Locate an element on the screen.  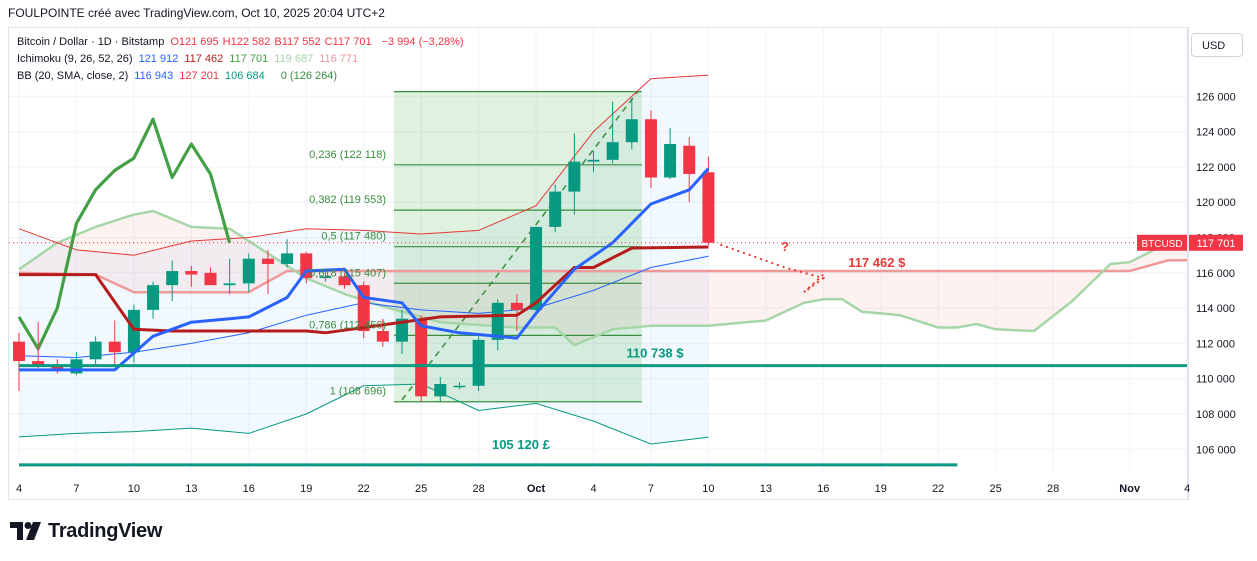
symbol-tag-label: BTCUSD is located at coordinates (1161, 244).